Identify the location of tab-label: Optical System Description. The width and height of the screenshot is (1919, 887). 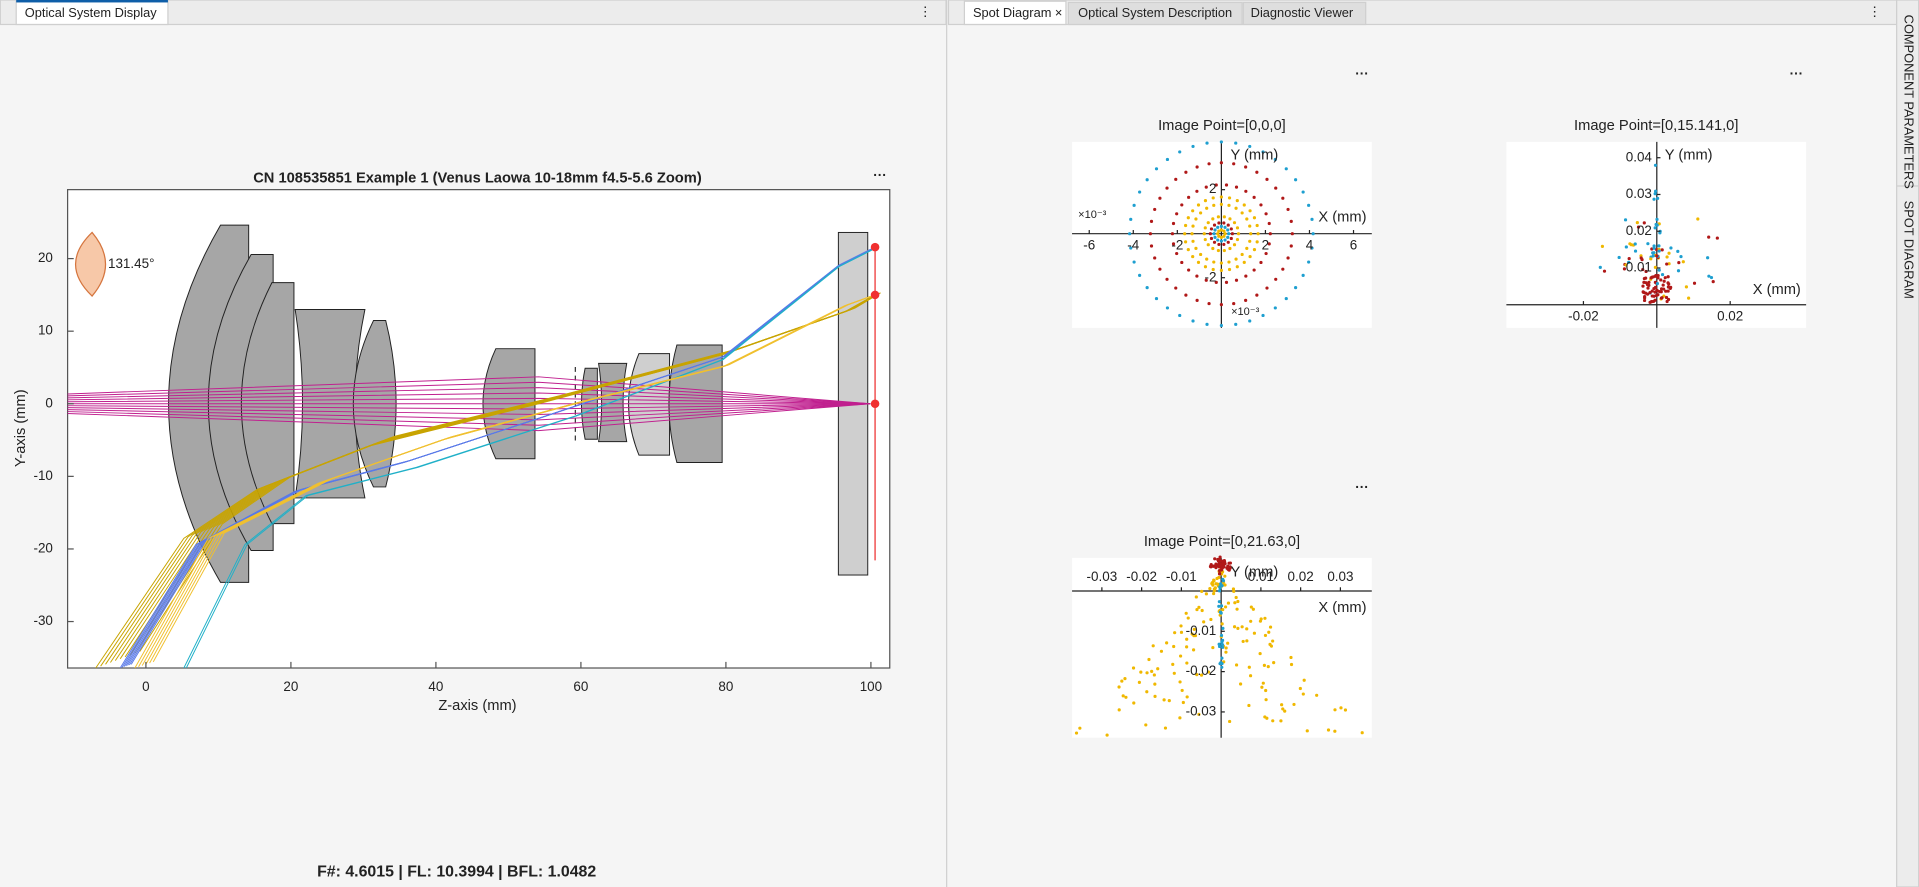
(1155, 12).